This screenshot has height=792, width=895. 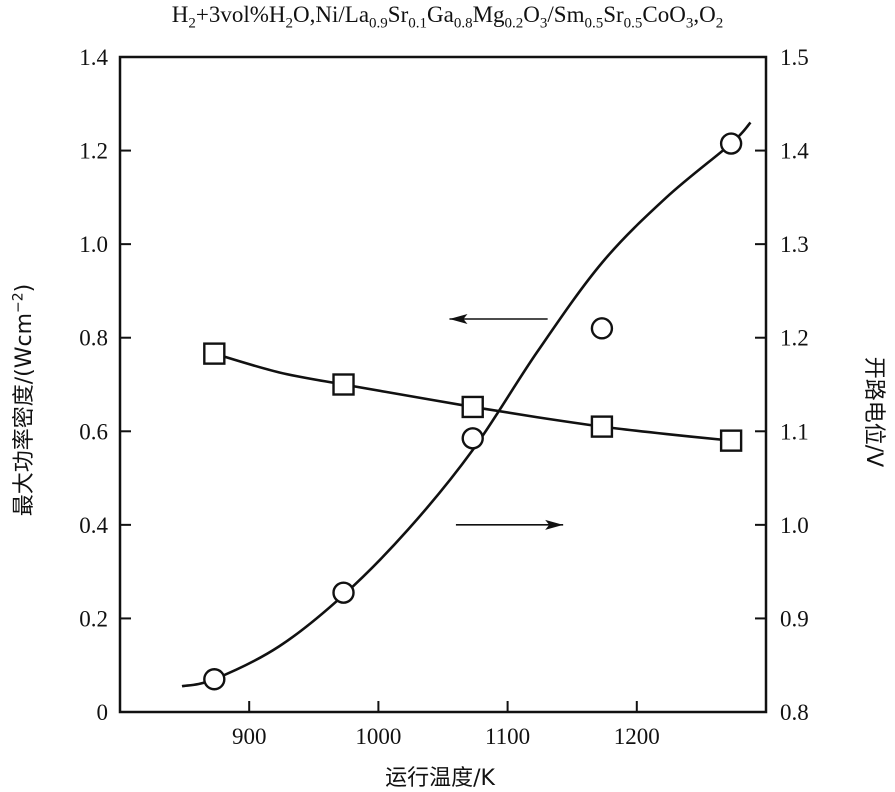 What do you see at coordinates (506, 422) in the screenshot?
I see `axis-arrows` at bounding box center [506, 422].